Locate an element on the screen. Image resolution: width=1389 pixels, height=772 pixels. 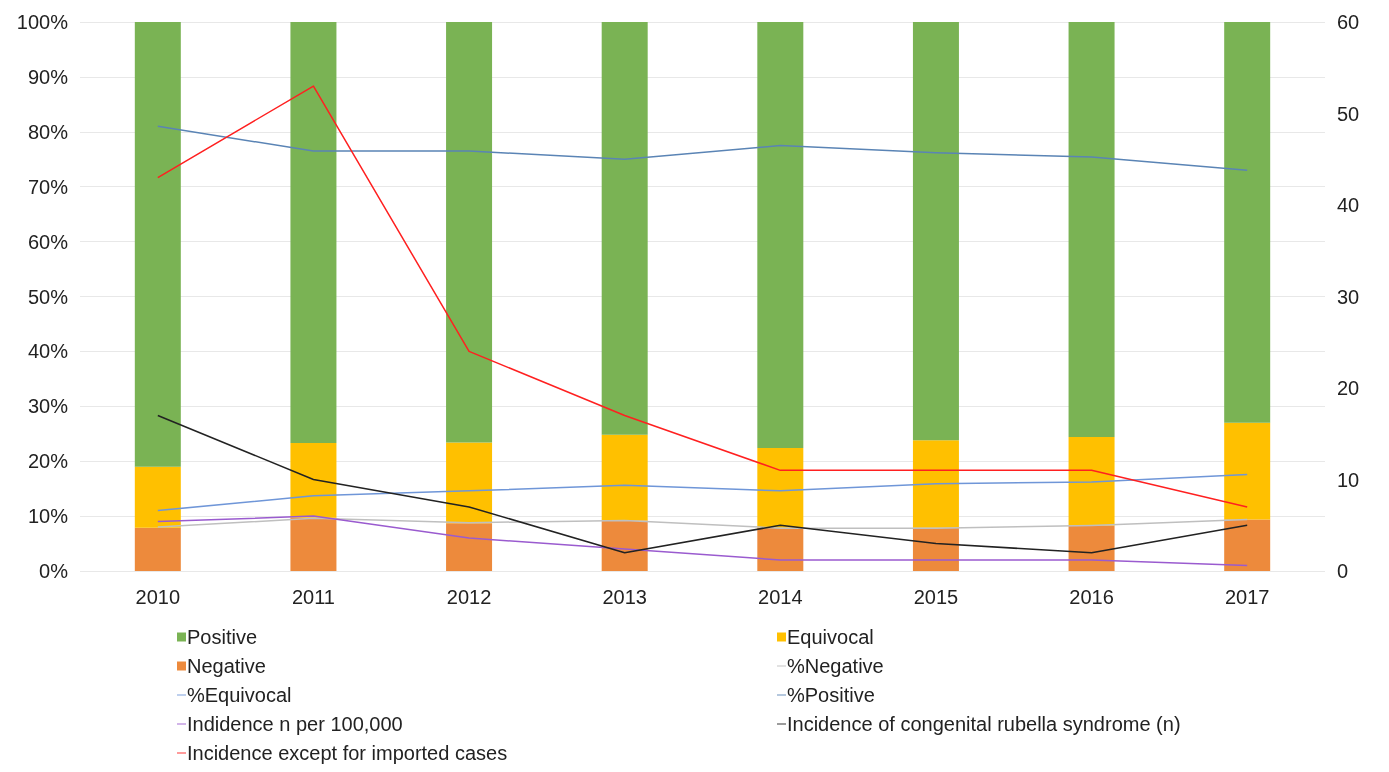
y-tick-label: 30% is located at coordinates (48, 406).